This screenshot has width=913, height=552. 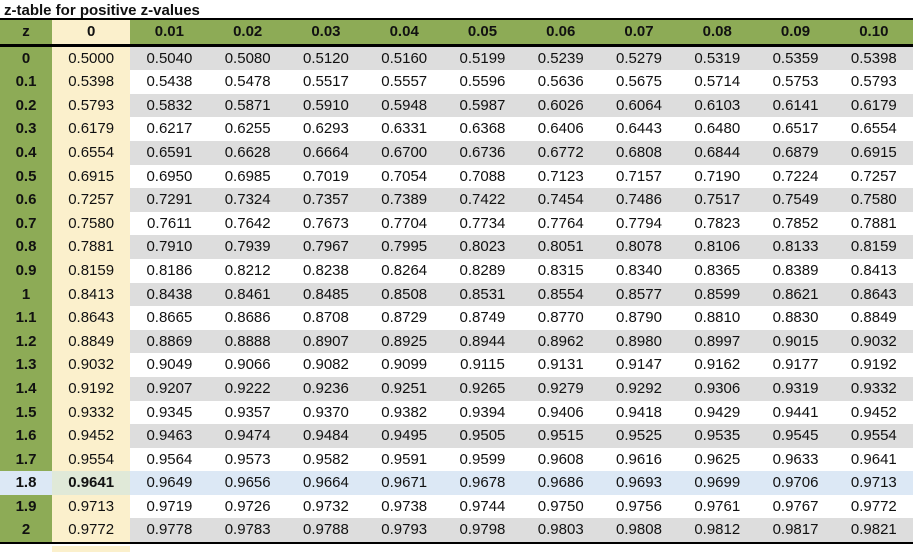 What do you see at coordinates (639, 365) in the screenshot?
I see `table-cell: 0.9147` at bounding box center [639, 365].